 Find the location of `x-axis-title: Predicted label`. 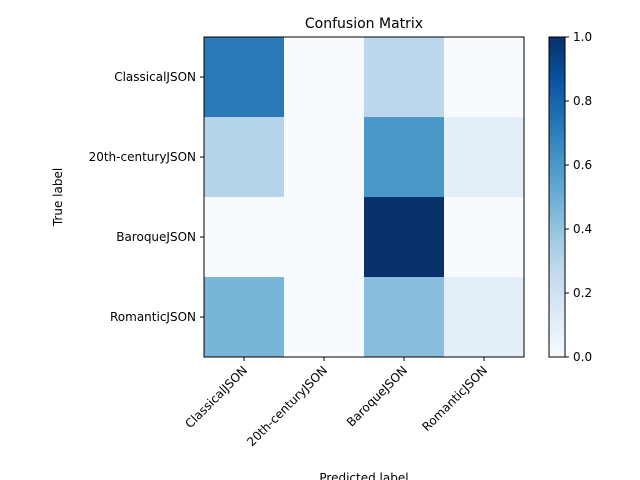

x-axis-title: Predicted label is located at coordinates (363, 475).